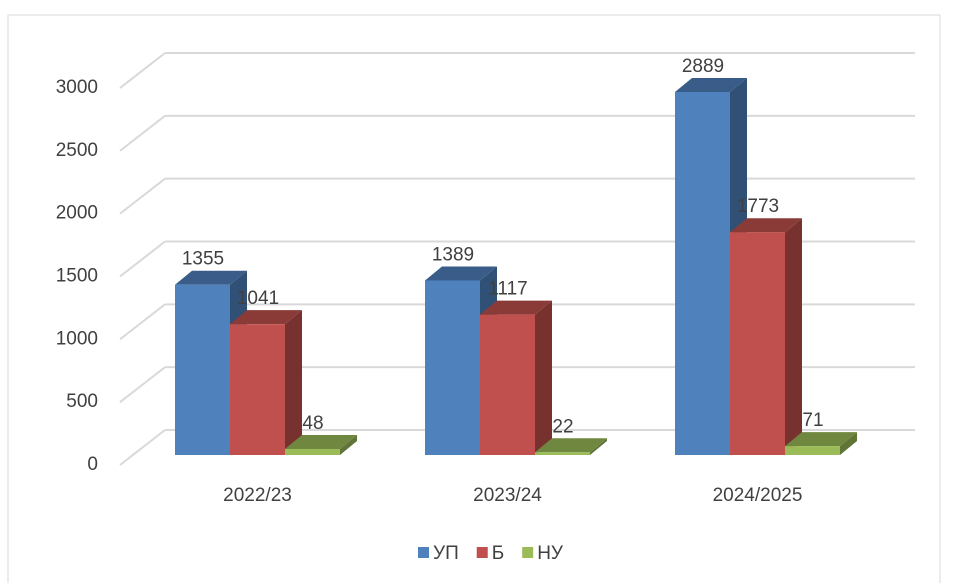 The height and width of the screenshot is (588, 956). Describe the element at coordinates (758, 495) in the screenshot. I see `x-tick-label: 2024/2025` at that location.